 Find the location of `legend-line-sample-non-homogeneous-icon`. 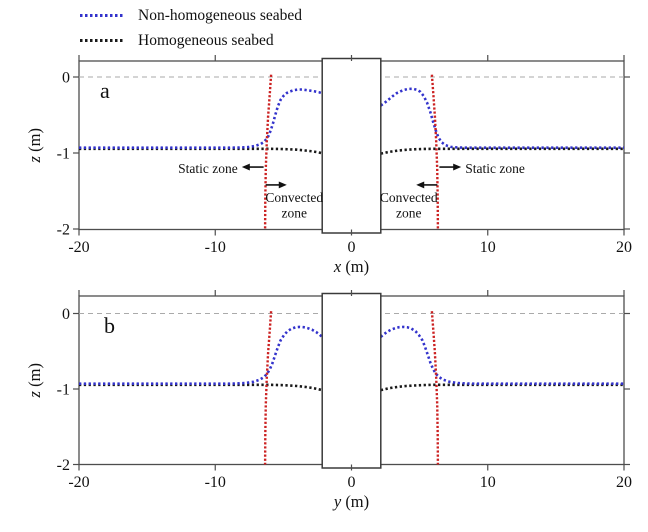

legend-line-sample-non-homogeneous-icon is located at coordinates (102, 15).